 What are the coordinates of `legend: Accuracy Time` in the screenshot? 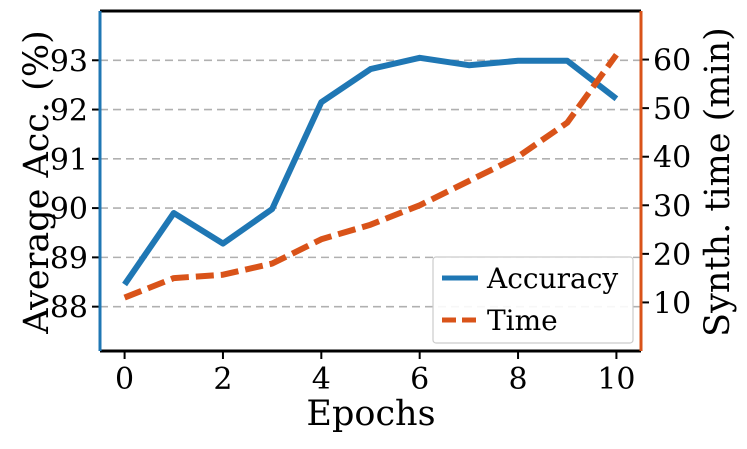 It's located at (533, 300).